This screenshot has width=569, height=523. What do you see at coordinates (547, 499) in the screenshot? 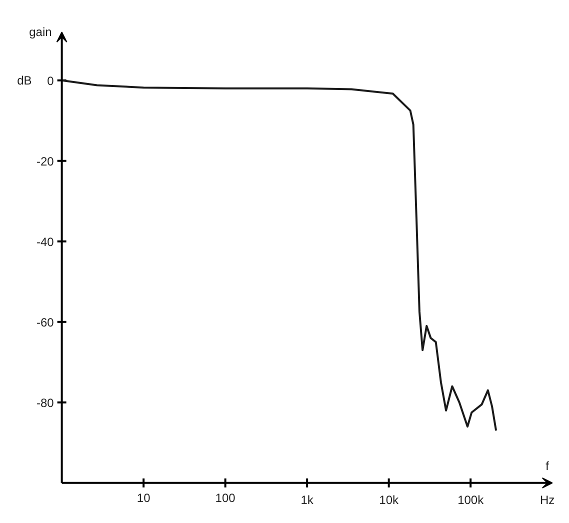
I see `text: Hz` at bounding box center [547, 499].